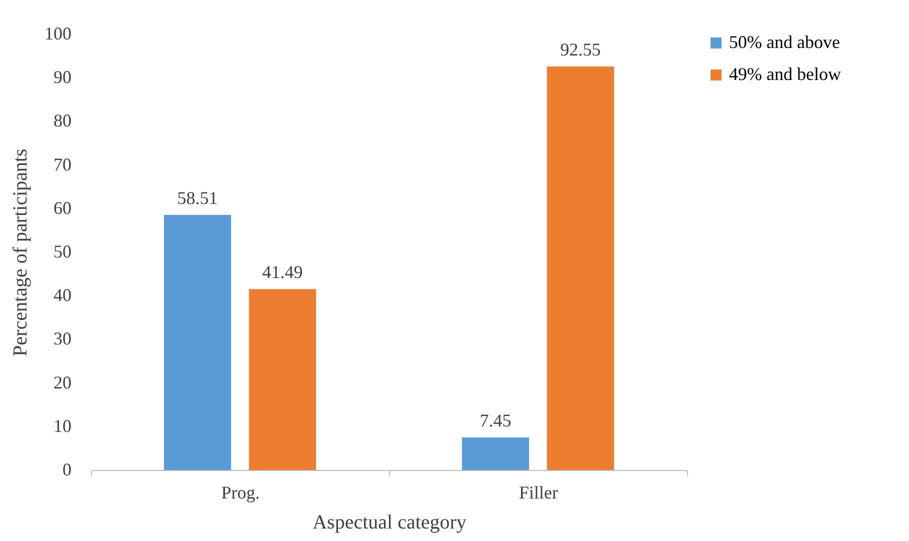 This screenshot has height=541, width=909. Describe the element at coordinates (197, 198) in the screenshot. I see `data-label: 58.51` at that location.